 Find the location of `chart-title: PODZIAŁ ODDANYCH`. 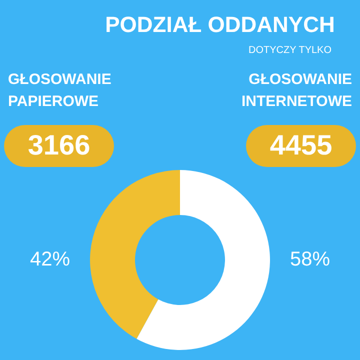

chart-title: PODZIAŁ ODDANYCH is located at coordinates (220, 25).